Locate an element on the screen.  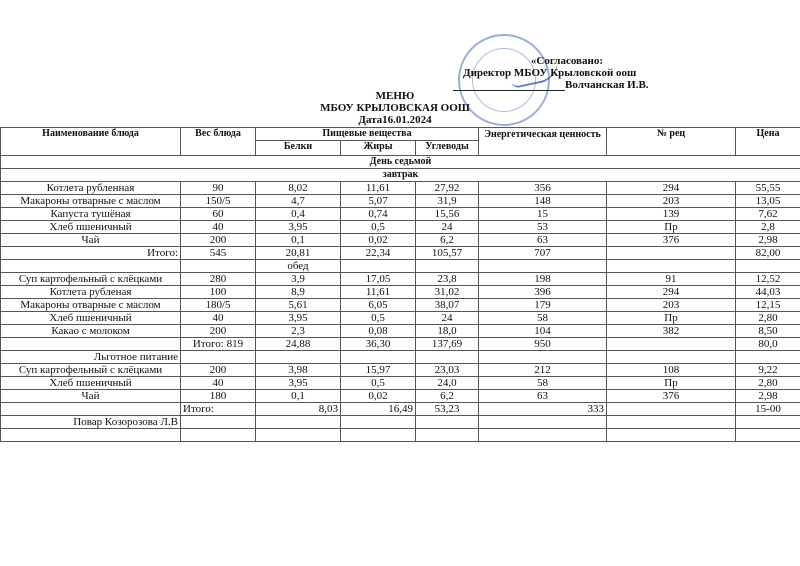
cell-weight: Итого: is located at coordinates (218, 409).